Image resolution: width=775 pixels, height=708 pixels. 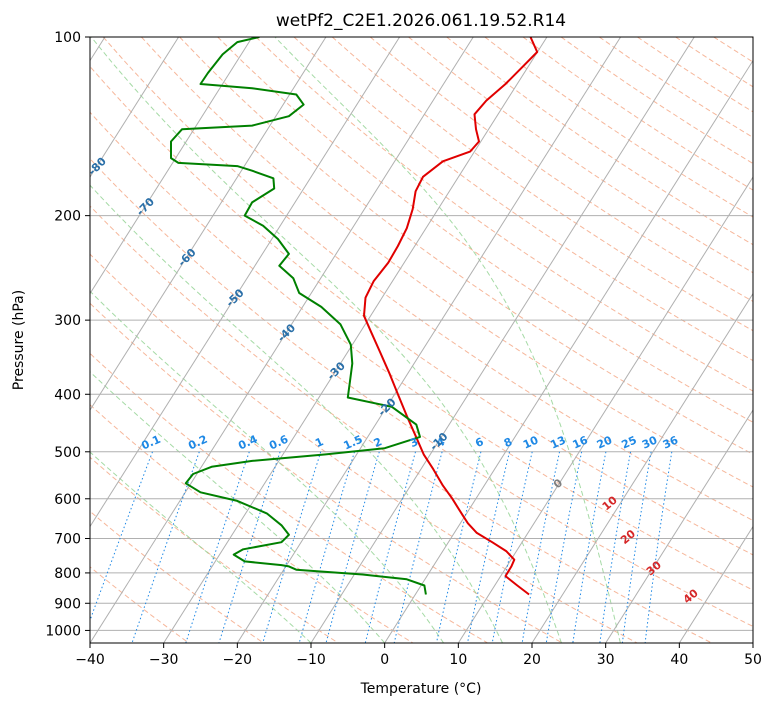 I want to click on y-tick-label: 900, so click(x=67, y=604).